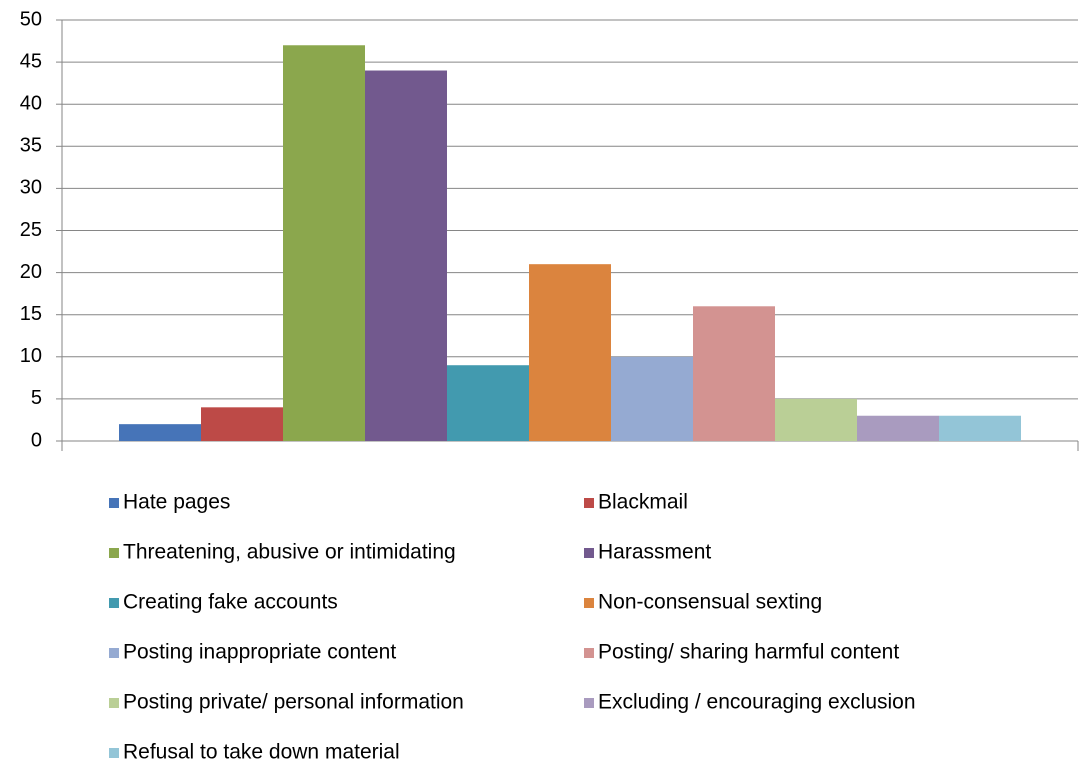 Image resolution: width=1080 pixels, height=769 pixels. I want to click on legend-label: Hate pages, so click(176, 502).